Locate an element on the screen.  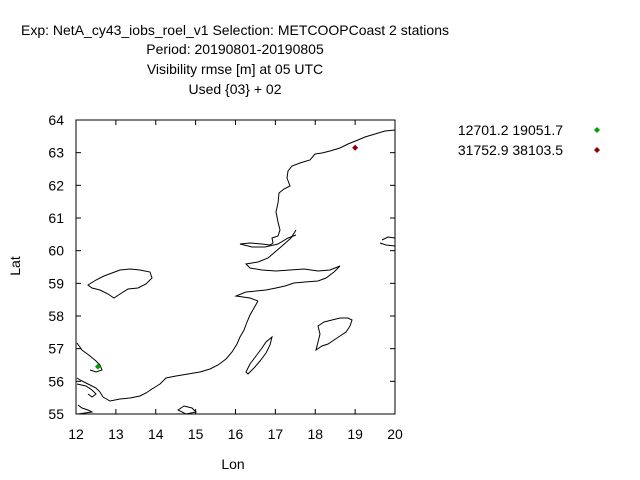
x-tick-label: 19 is located at coordinates (355, 434).